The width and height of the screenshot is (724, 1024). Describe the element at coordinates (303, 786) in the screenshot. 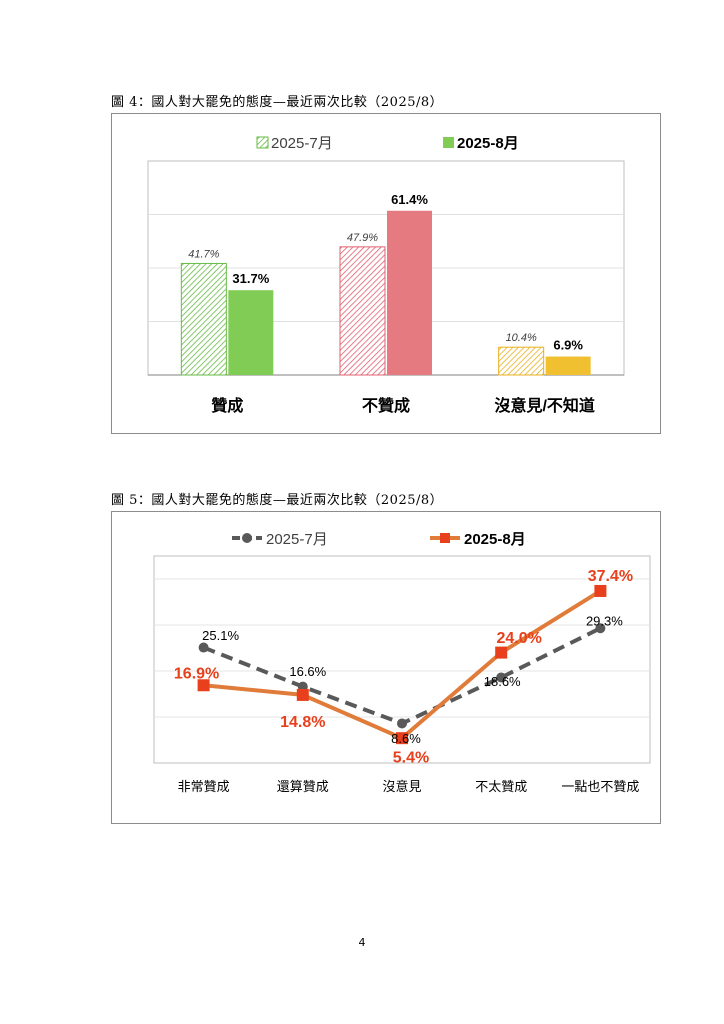

I see `x-tick-label-1: 還算贊成` at that location.